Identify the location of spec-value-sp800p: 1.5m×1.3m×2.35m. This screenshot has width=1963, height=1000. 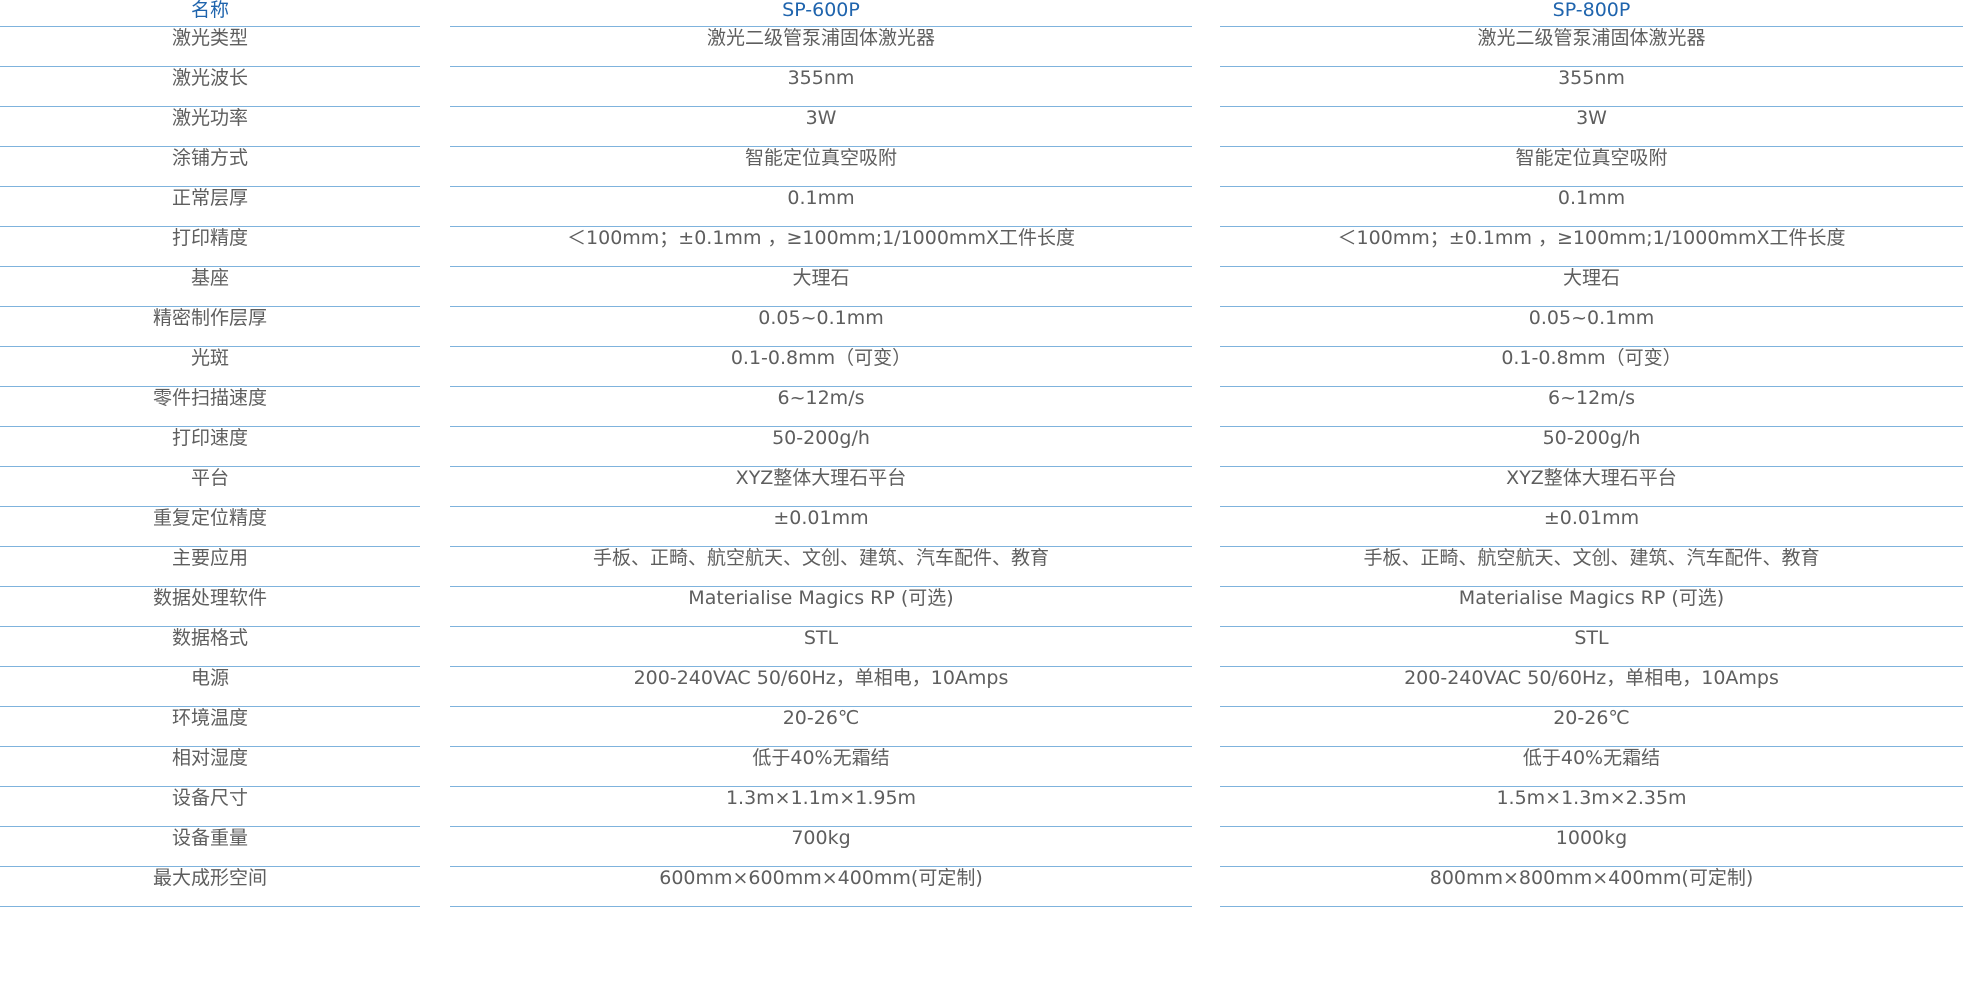
(1591, 807).